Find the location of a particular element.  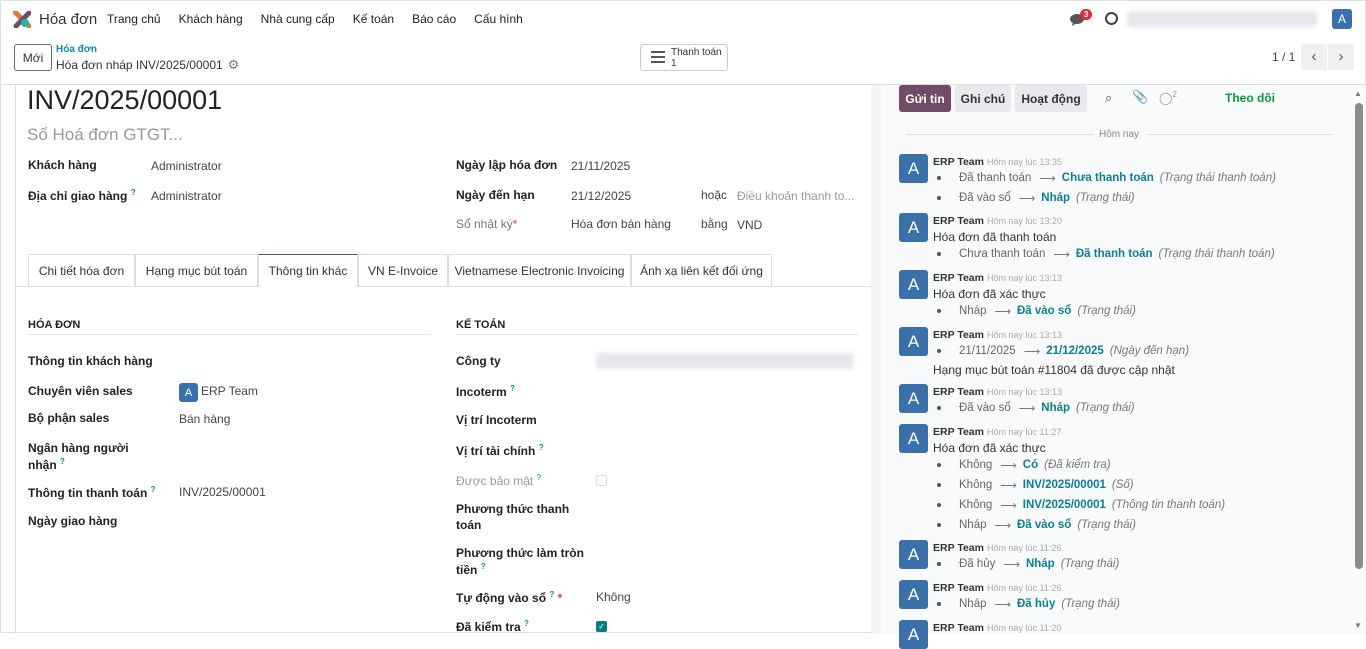

followers-icon: ◯2 is located at coordinates (1168, 97).